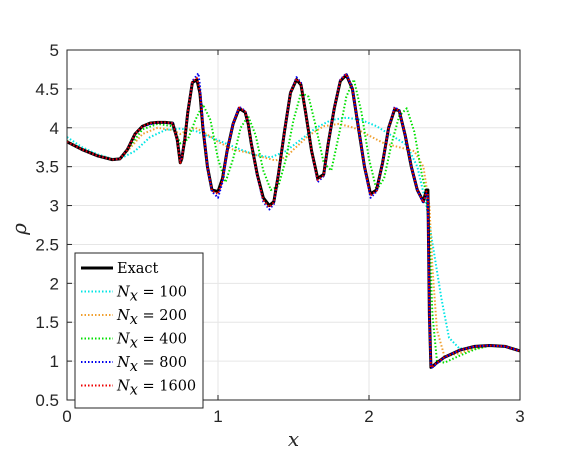 This screenshot has height=473, width=568. I want to click on legend-label: Nx = 400, so click(151, 342).